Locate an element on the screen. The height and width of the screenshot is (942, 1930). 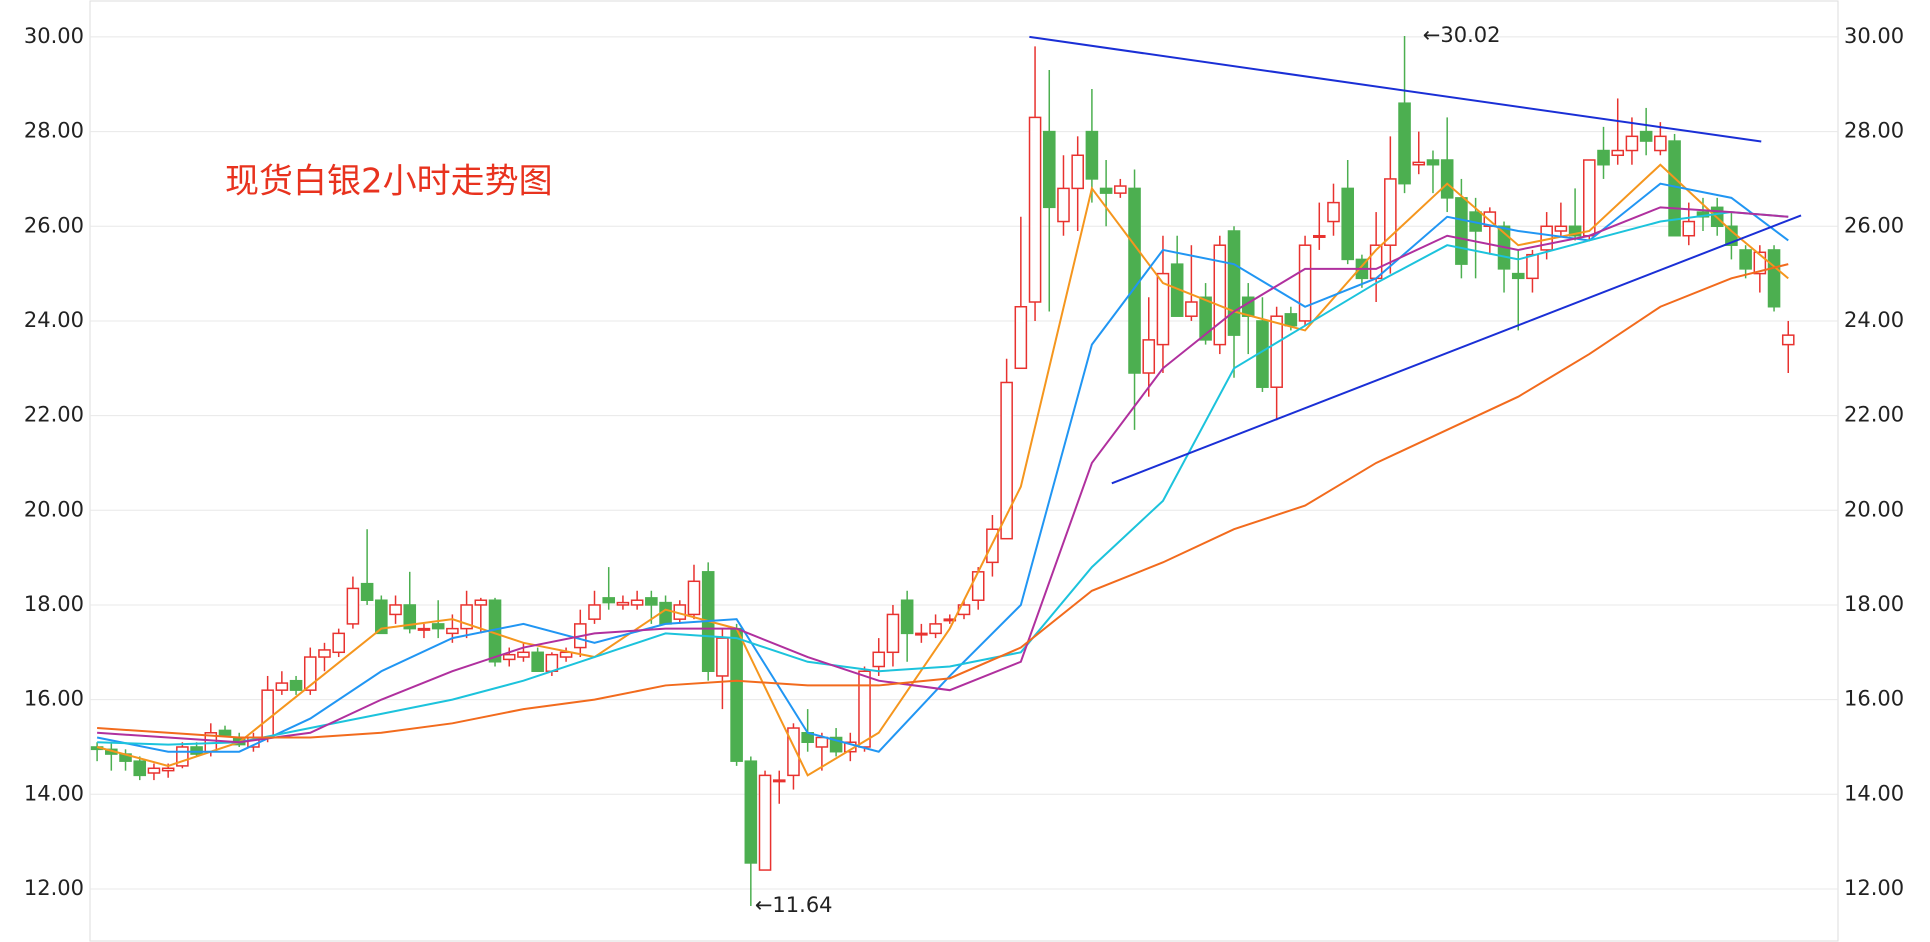
y-tick-label: 12.00 is located at coordinates (54, 888).